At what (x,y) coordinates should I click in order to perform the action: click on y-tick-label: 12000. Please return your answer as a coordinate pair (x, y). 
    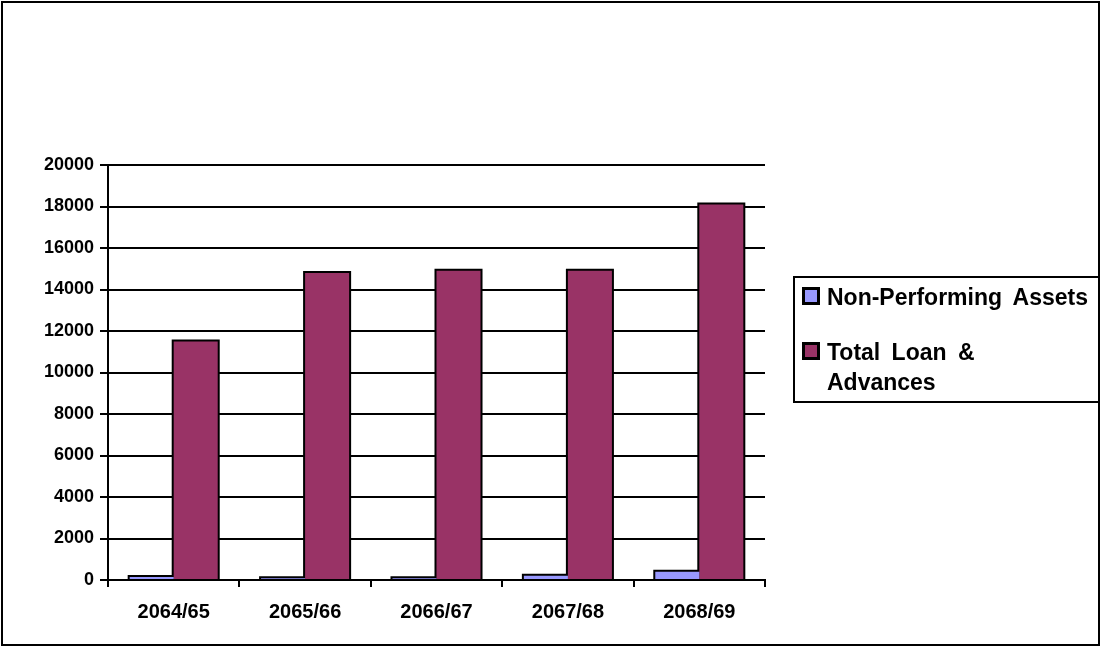
    Looking at the image, I should click on (68, 329).